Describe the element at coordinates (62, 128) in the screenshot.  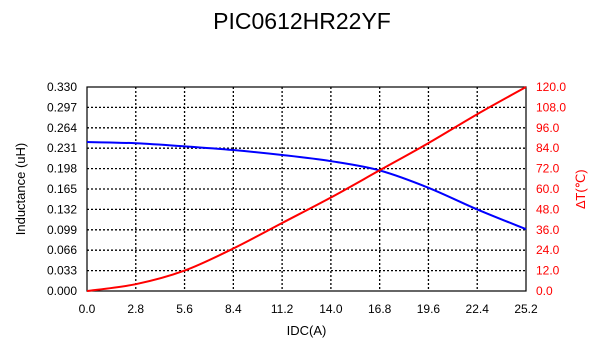
I see `y-left-tick-label: 0.264` at that location.